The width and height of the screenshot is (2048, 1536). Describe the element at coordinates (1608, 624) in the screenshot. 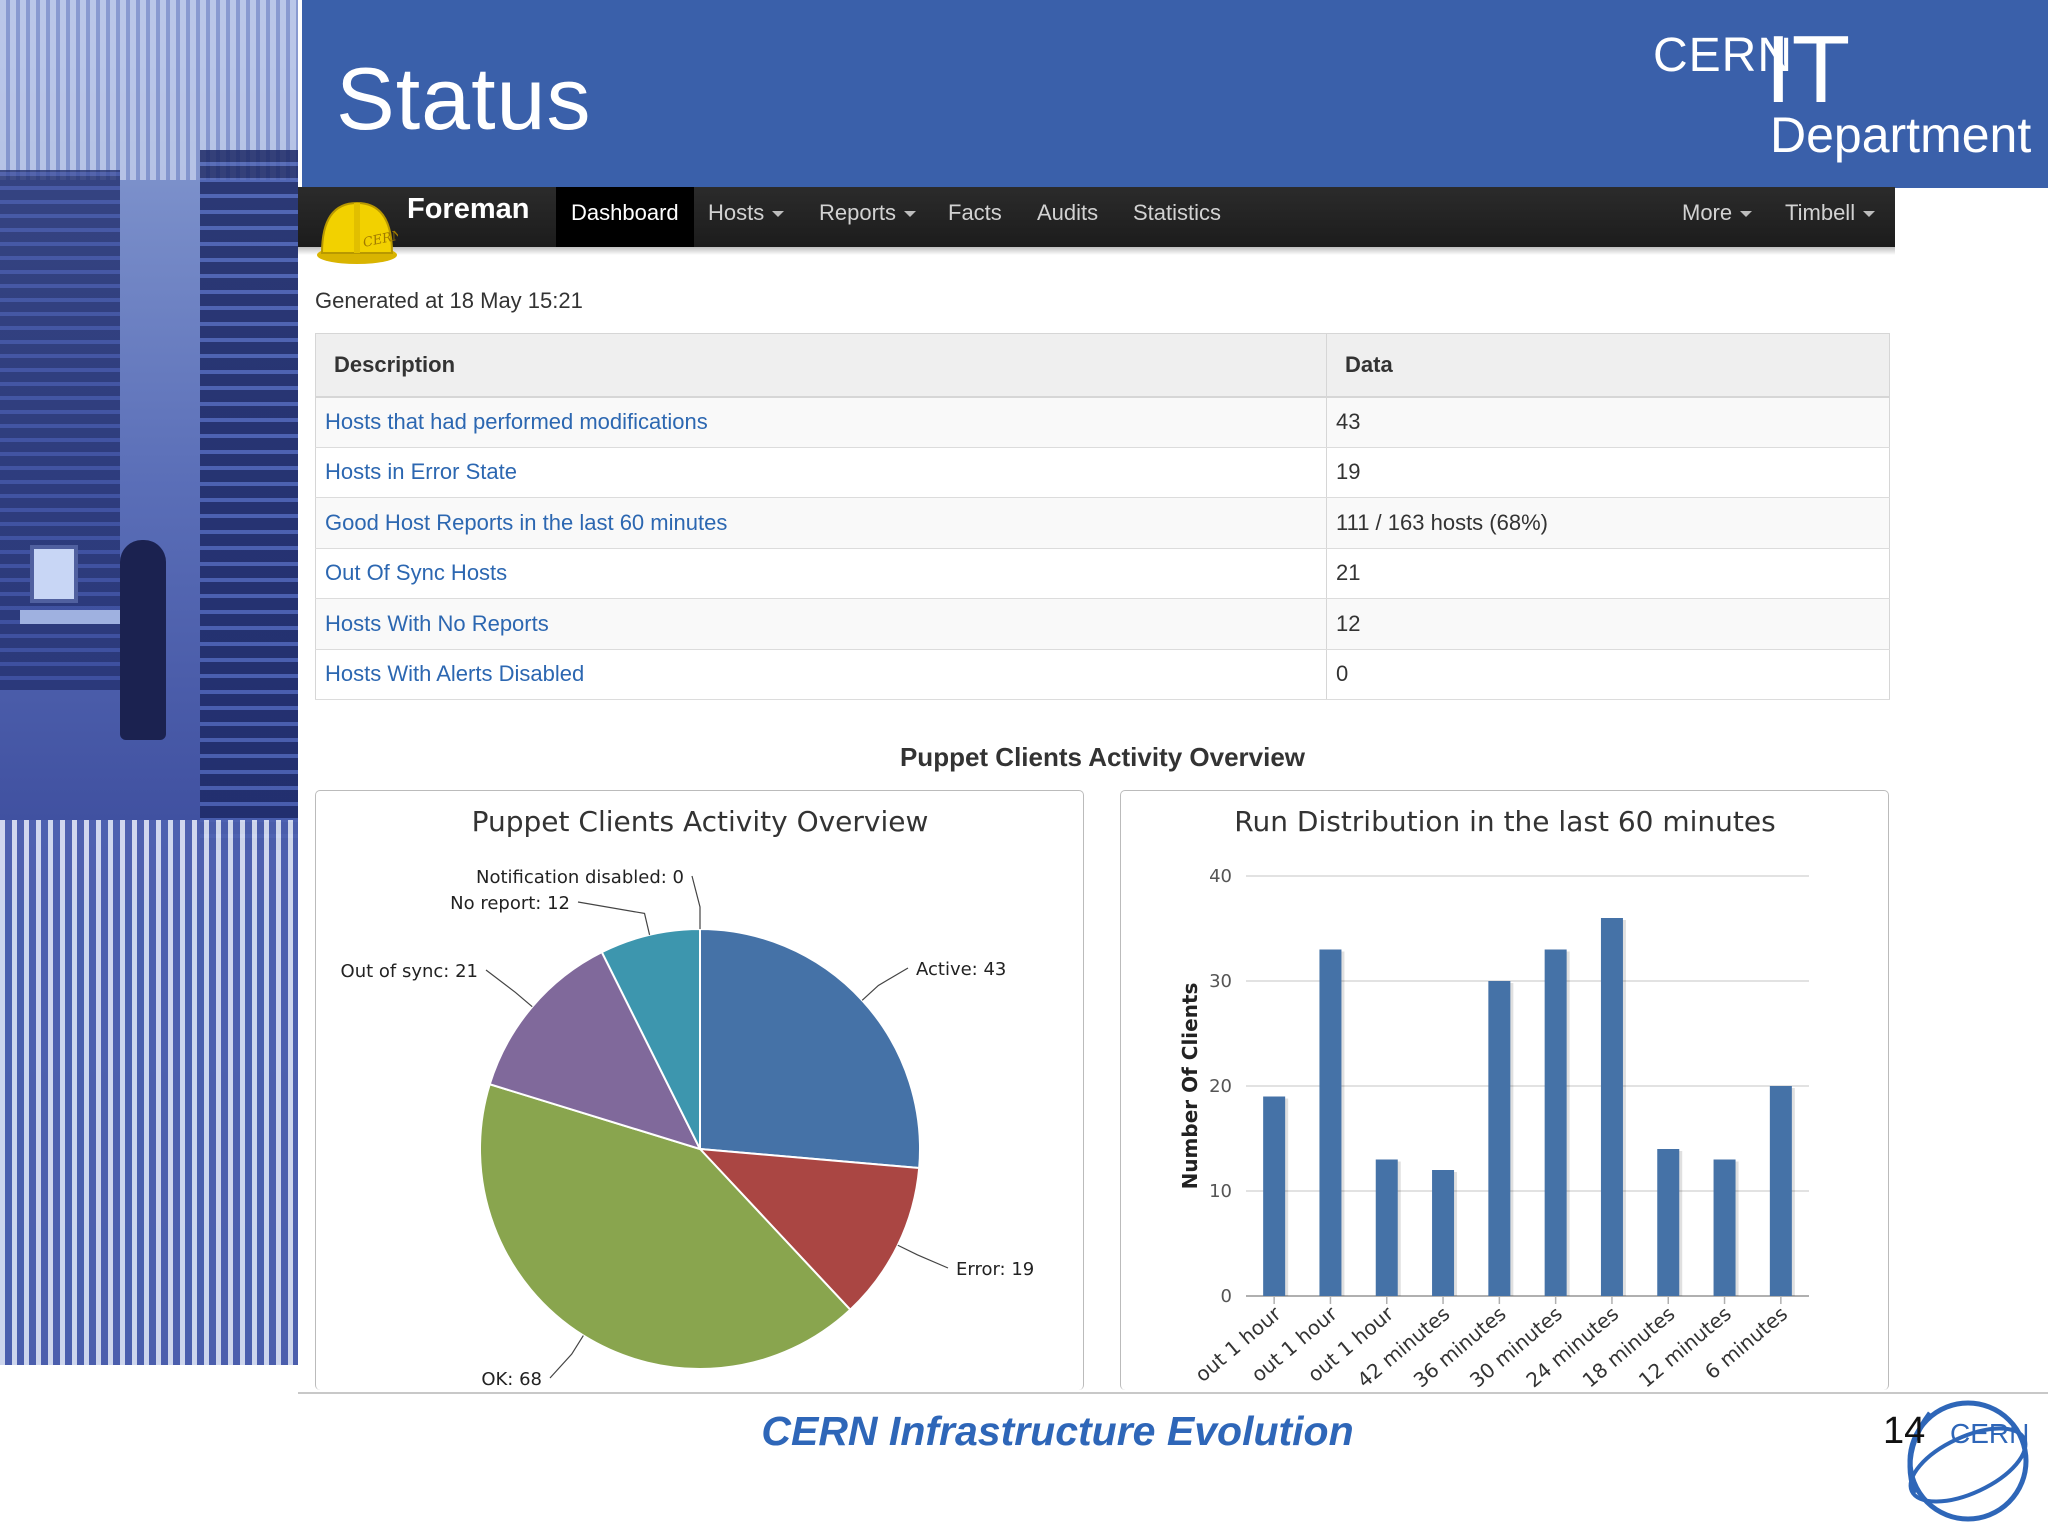

I see `data-cell: 12` at that location.